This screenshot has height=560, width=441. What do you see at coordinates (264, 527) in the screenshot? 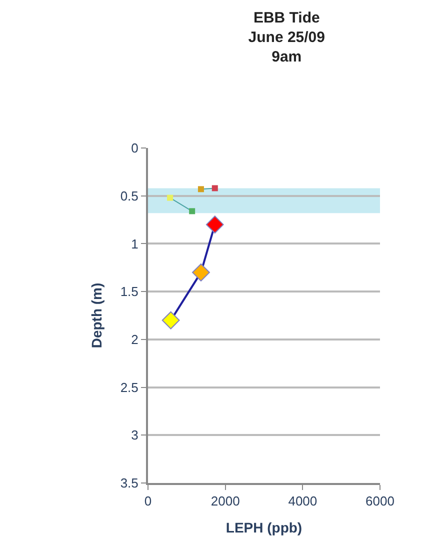
I see `x-axis-title: LEPH (ppb)` at bounding box center [264, 527].